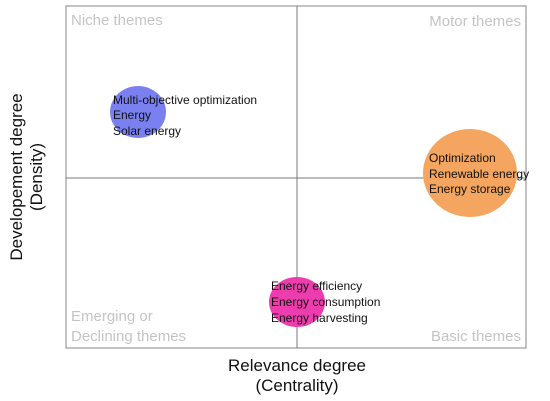 This screenshot has height=401, width=550. Describe the element at coordinates (462, 158) in the screenshot. I see `cluster-term-label: Optimization` at that location.